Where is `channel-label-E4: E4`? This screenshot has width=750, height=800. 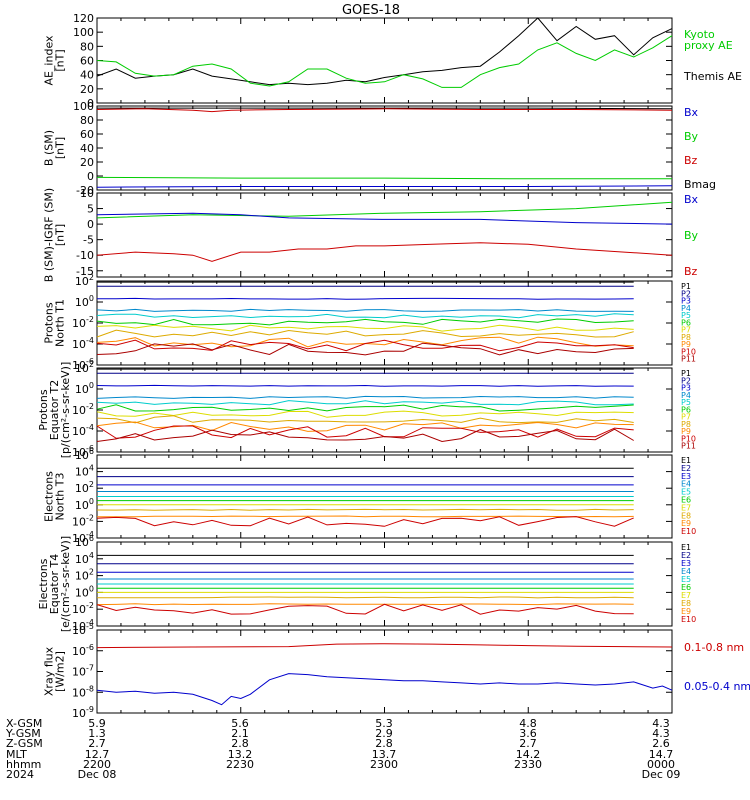
channel-label-E4: E4 is located at coordinates (686, 484).